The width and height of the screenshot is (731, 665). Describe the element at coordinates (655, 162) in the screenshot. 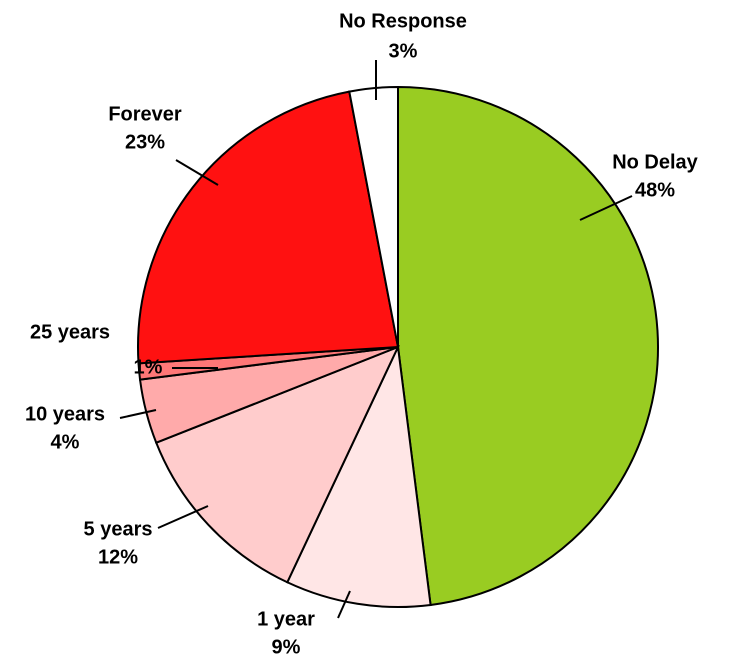

I see `slice-label: No Delay` at that location.